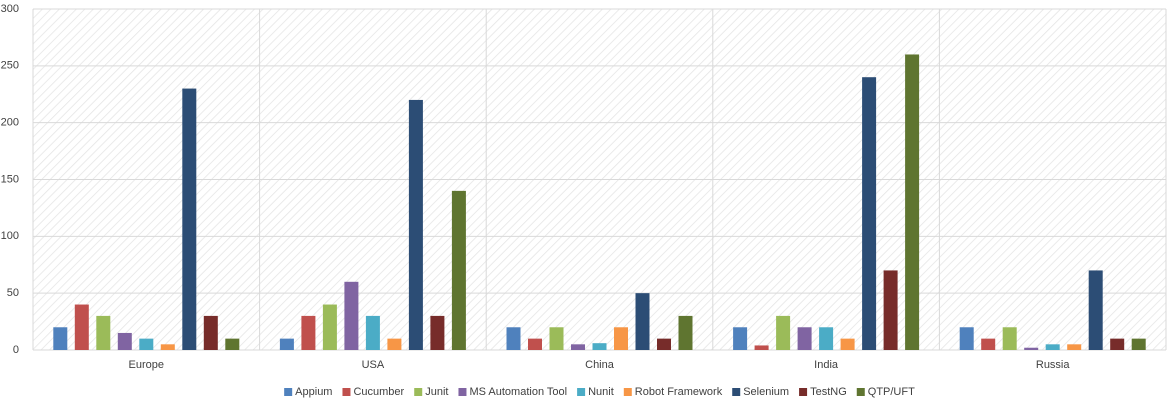 This screenshot has width=1169, height=410. What do you see at coordinates (891, 392) in the screenshot?
I see `legend-label: QTP/UFT` at bounding box center [891, 392].